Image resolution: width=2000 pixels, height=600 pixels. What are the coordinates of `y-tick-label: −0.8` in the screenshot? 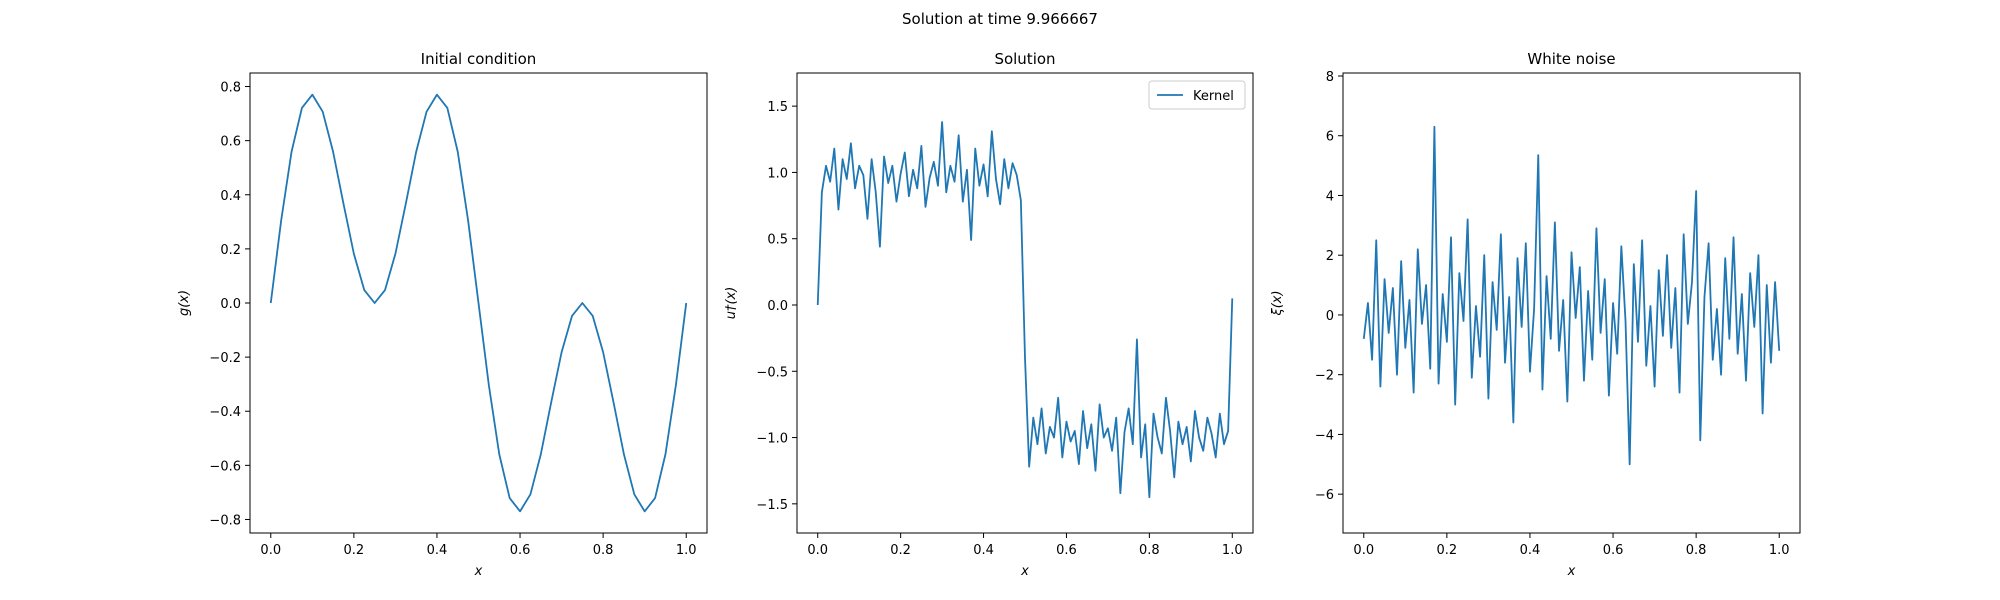 It's located at (225, 520).